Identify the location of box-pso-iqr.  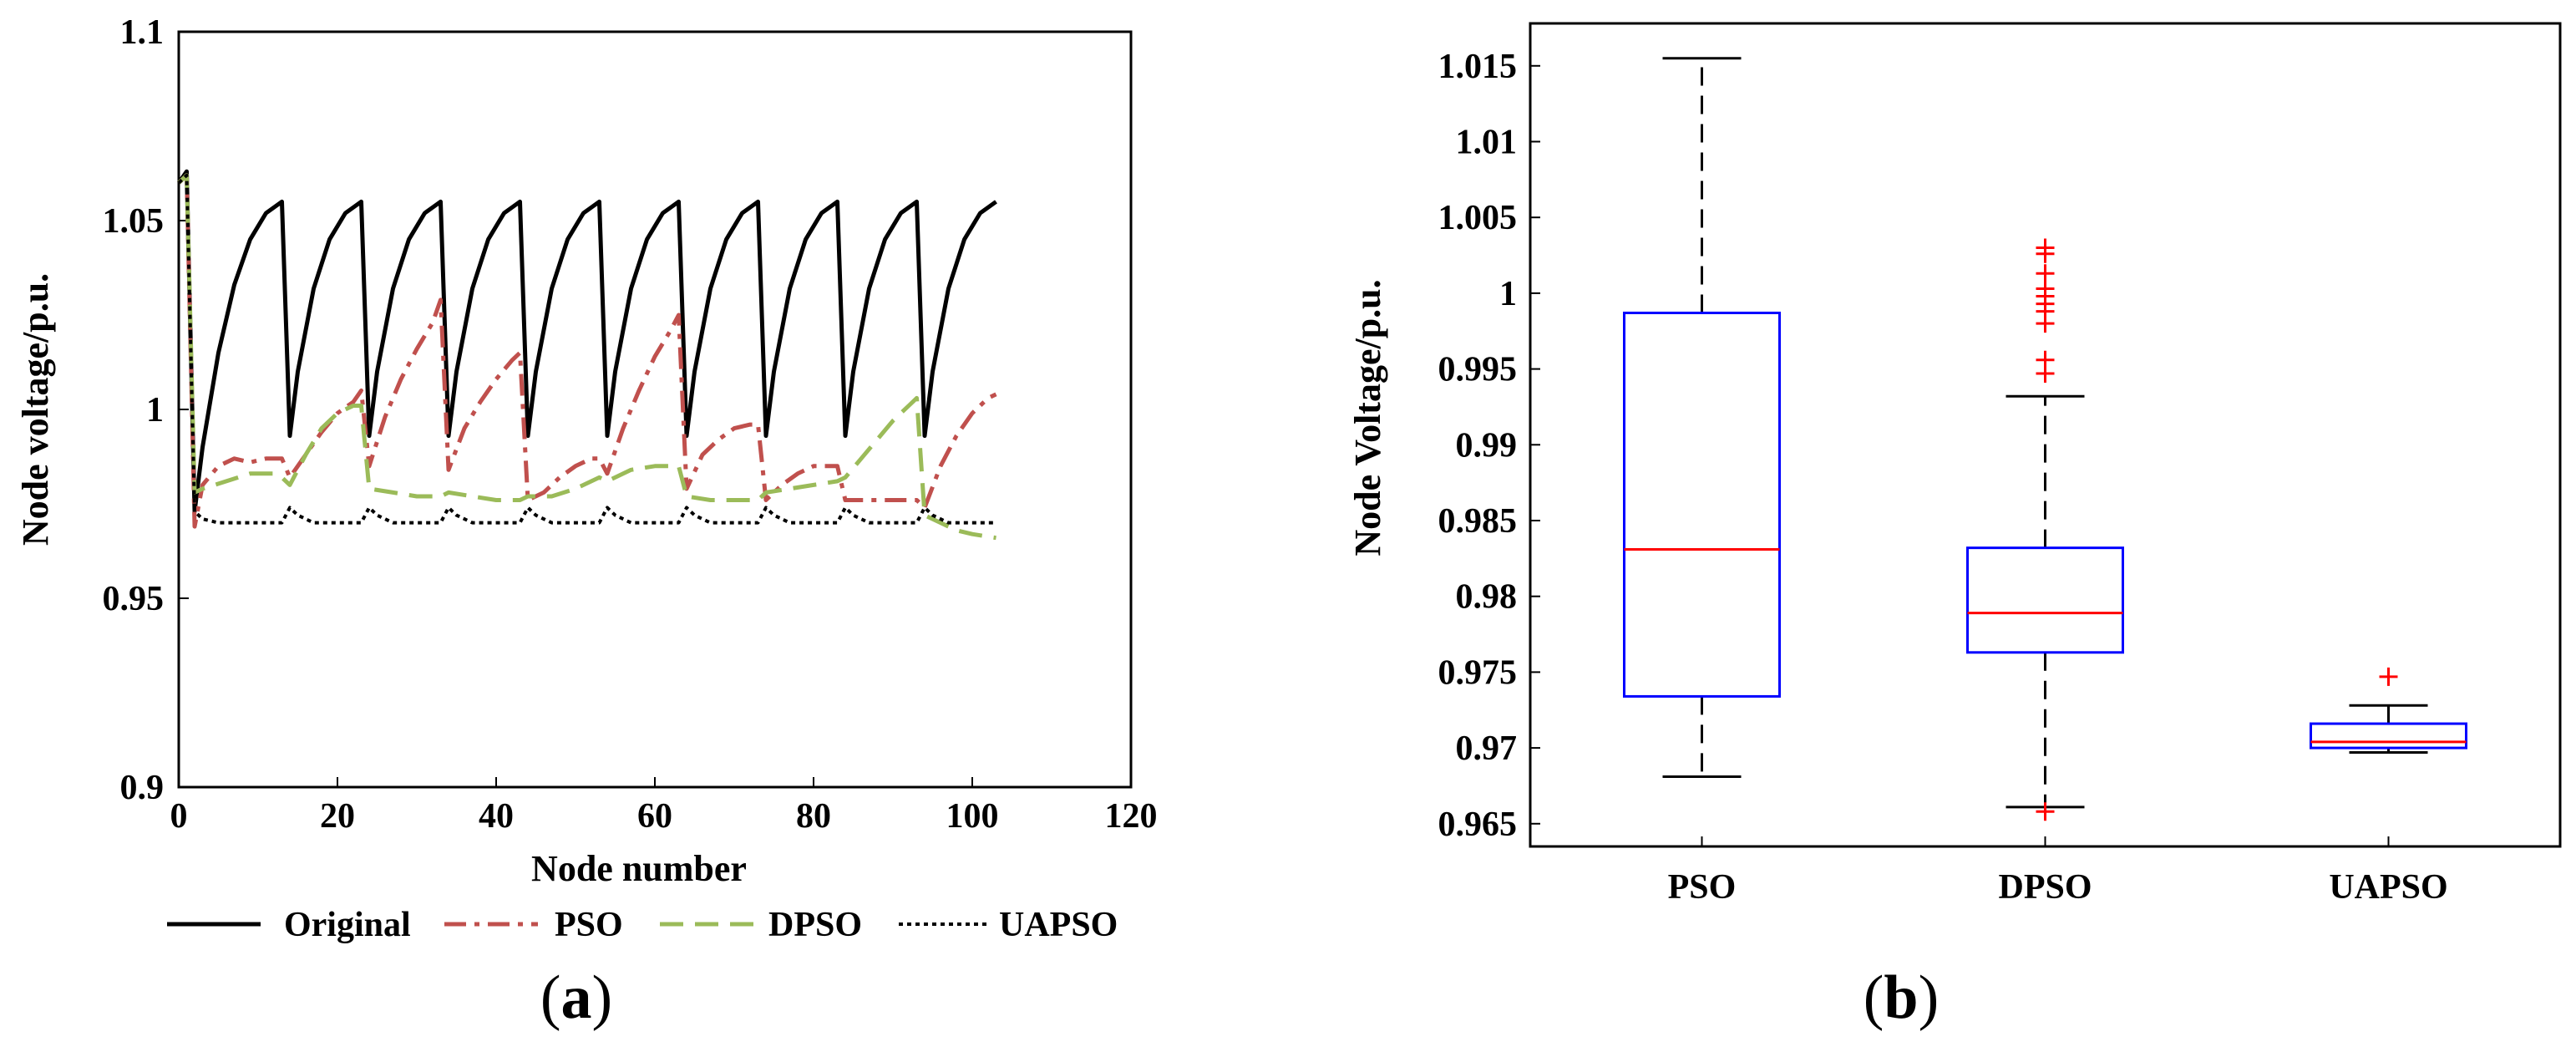
(1702, 504).